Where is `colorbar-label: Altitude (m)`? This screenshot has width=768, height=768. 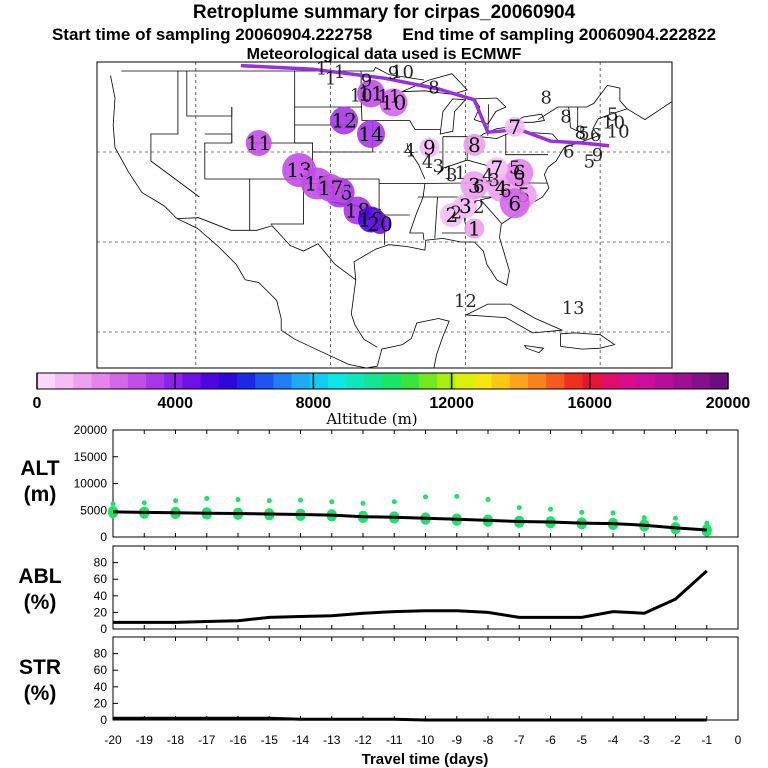
colorbar-label: Altitude (m) is located at coordinates (371, 419).